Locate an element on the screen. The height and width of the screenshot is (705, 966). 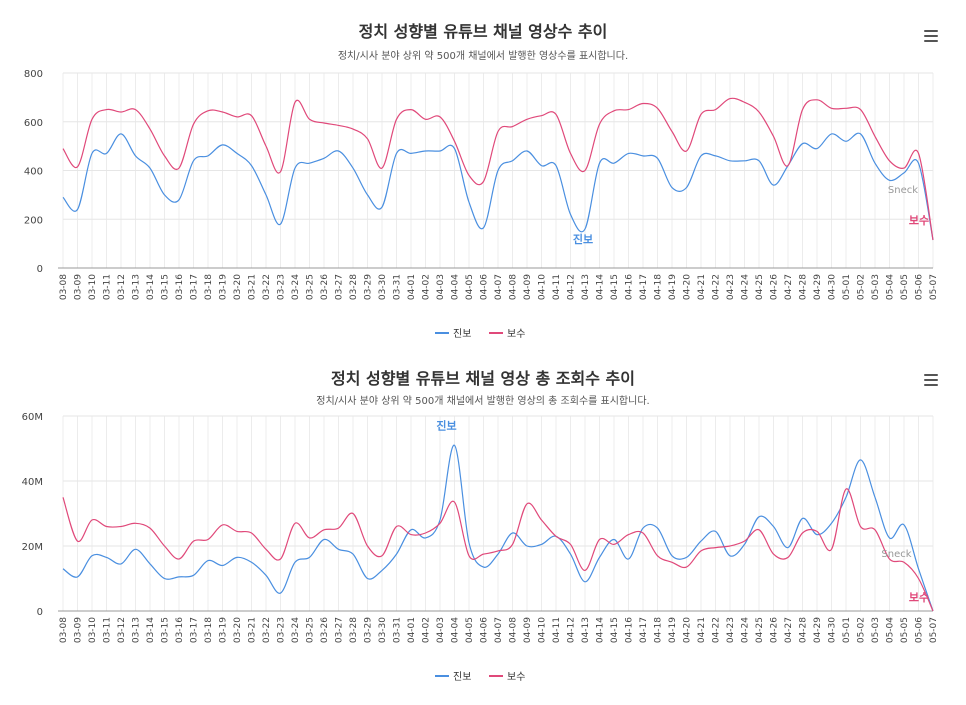
y-tick-label: 800 is located at coordinates (33, 74).